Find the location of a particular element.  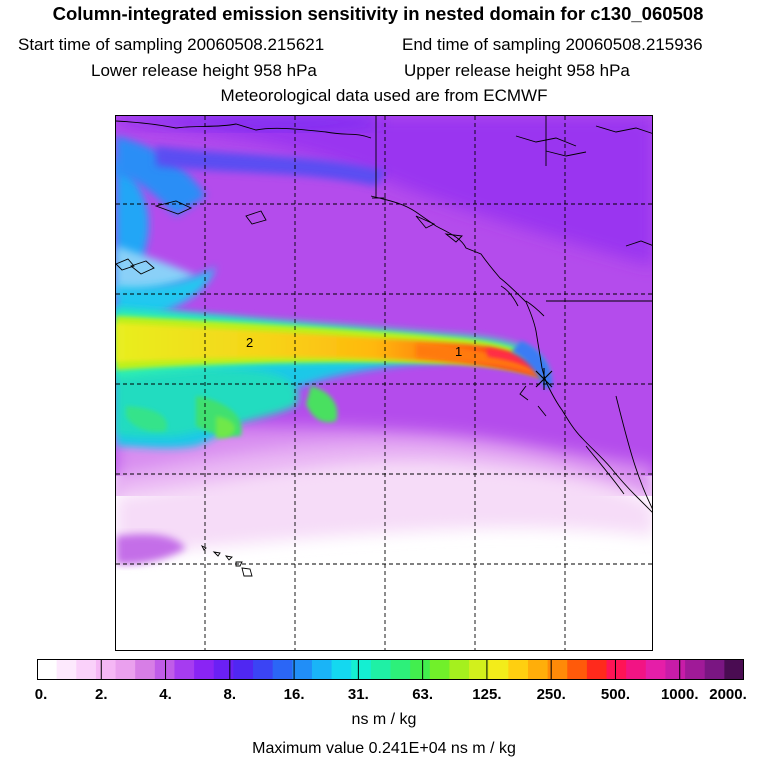

start-time-label: Start time of sampling 20060508.215621 is located at coordinates (171, 44).